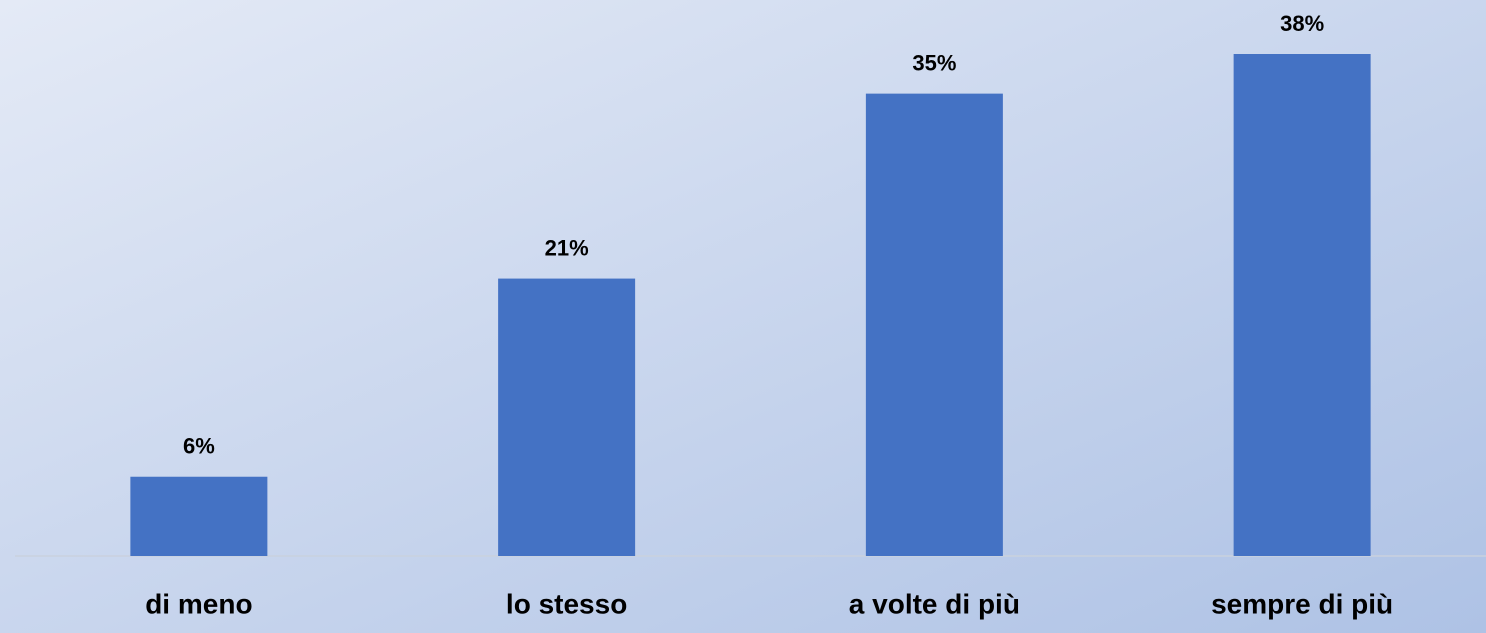 This screenshot has height=633, width=1486. Describe the element at coordinates (198, 603) in the screenshot. I see `x-tick-label: di meno` at that location.